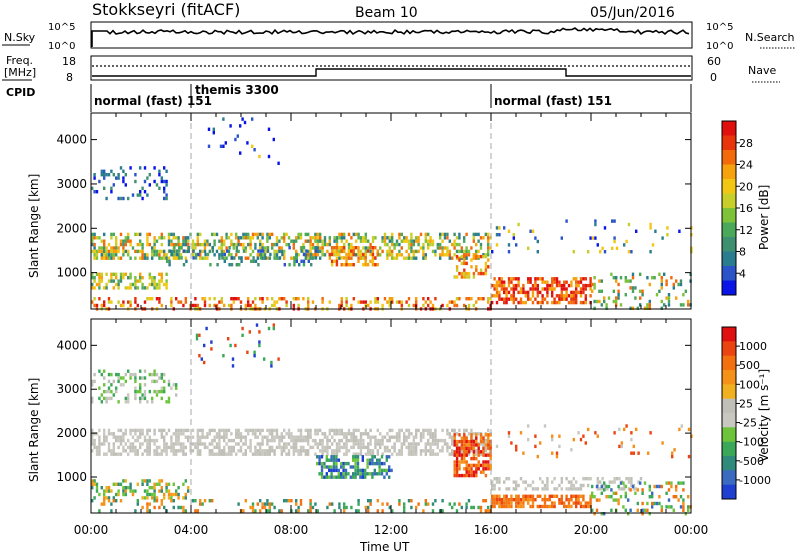 The width and height of the screenshot is (800, 554). I want to click on colorbar-segment, so click(729, 406).